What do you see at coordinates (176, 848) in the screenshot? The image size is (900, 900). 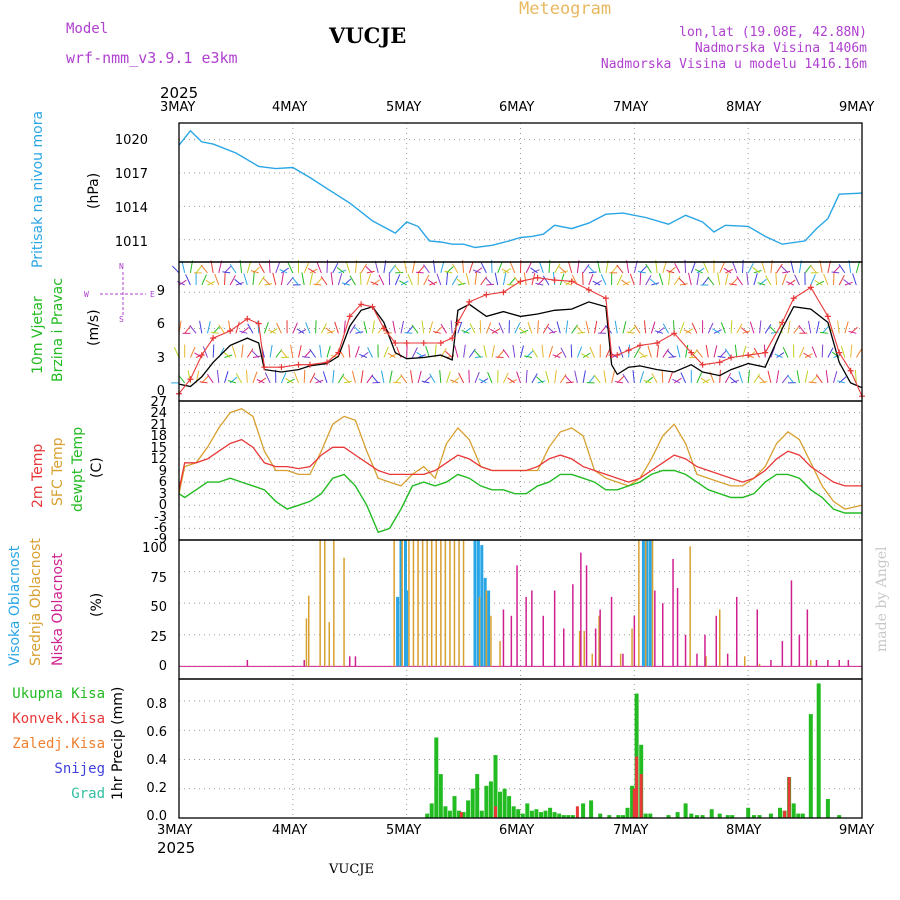 I see `year-label-bottom: 2025` at bounding box center [176, 848].